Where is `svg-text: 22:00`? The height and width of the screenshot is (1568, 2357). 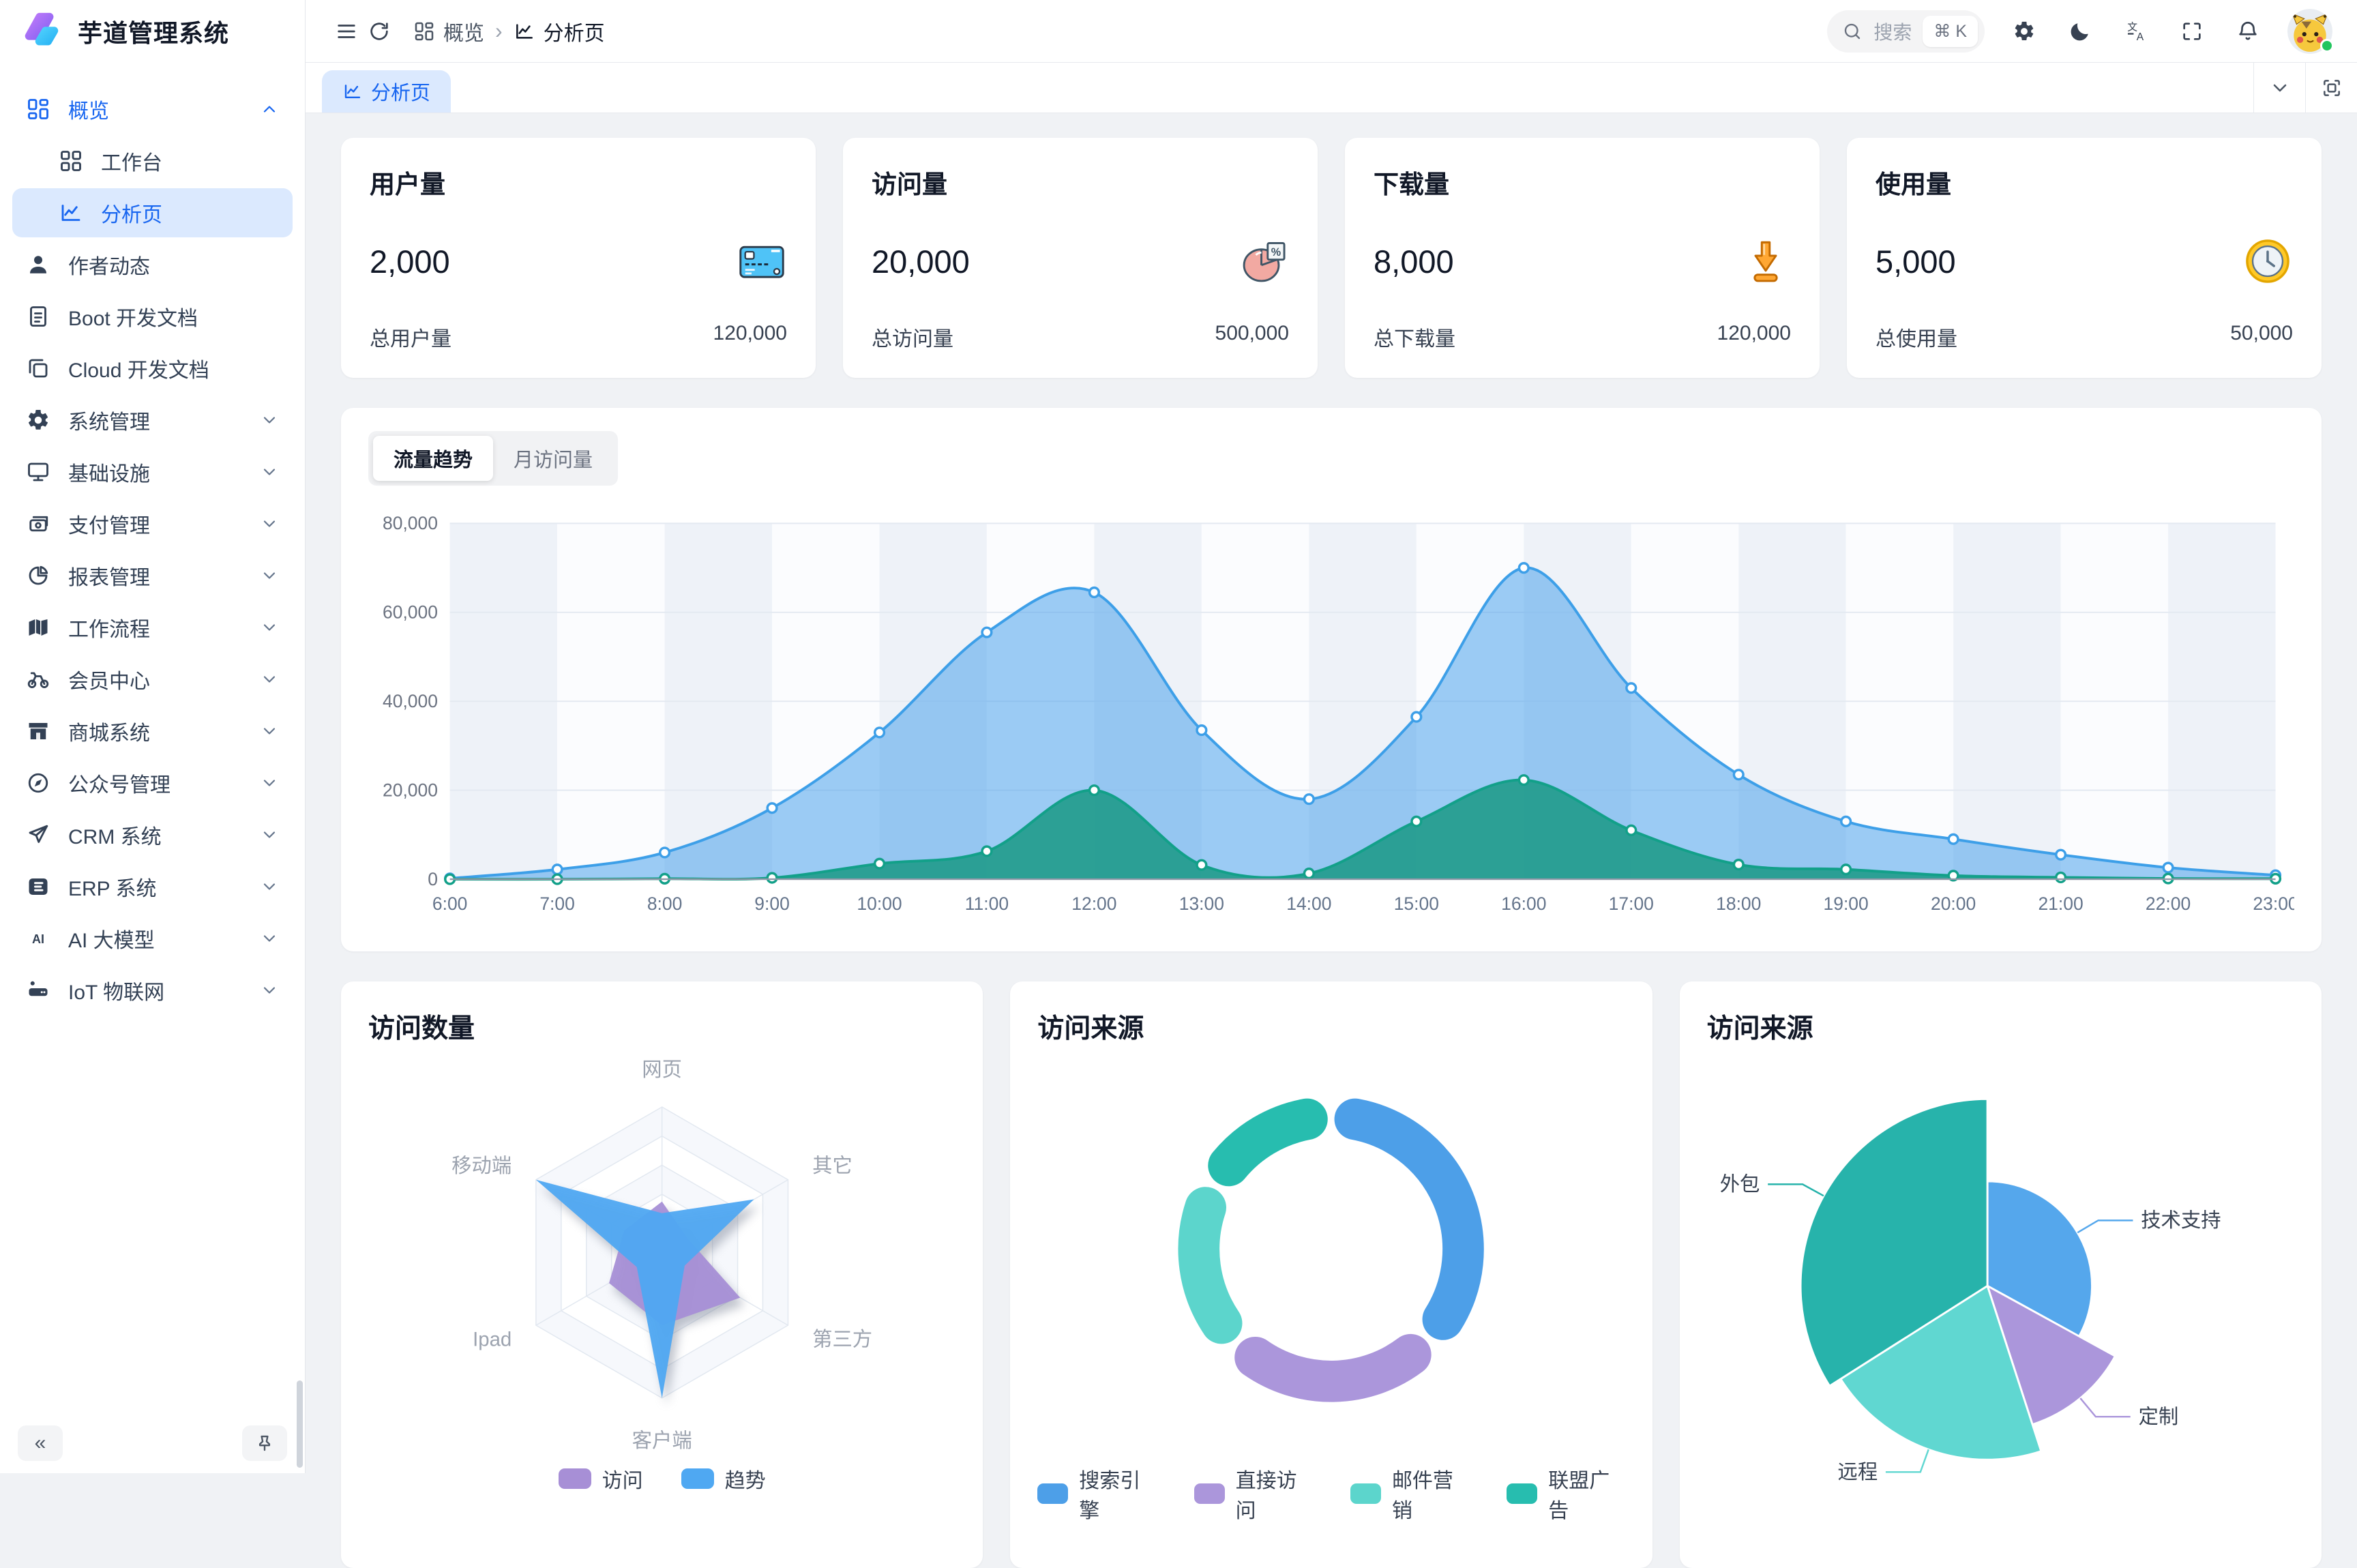
svg-text: 22:00 is located at coordinates (2168, 903).